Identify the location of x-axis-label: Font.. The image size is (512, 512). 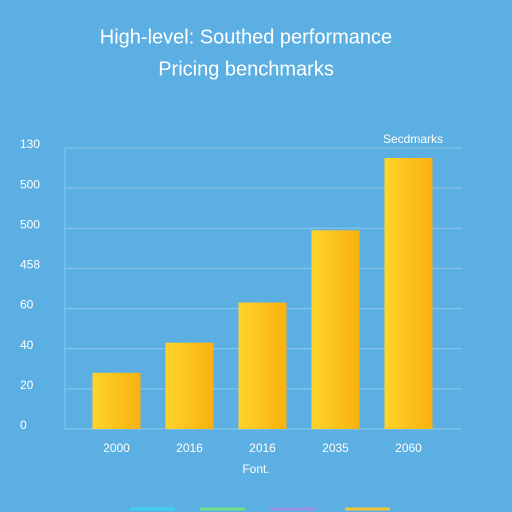
(255, 469).